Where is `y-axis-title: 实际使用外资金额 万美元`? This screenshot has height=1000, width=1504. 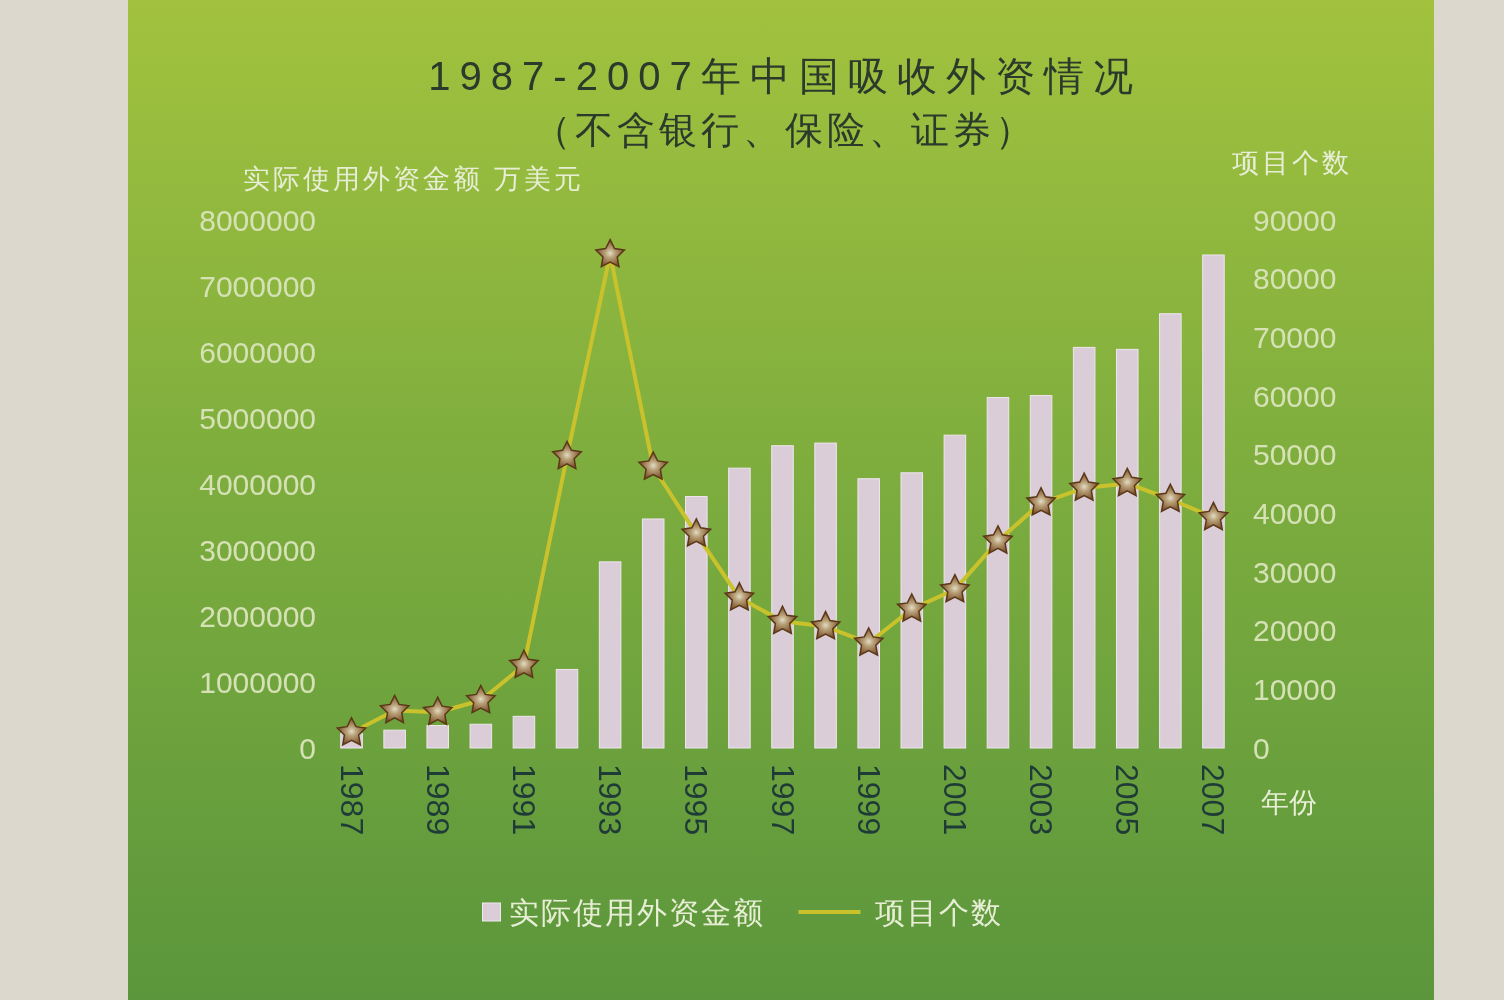 y-axis-title: 实际使用外资金额 万美元 is located at coordinates (413, 179).